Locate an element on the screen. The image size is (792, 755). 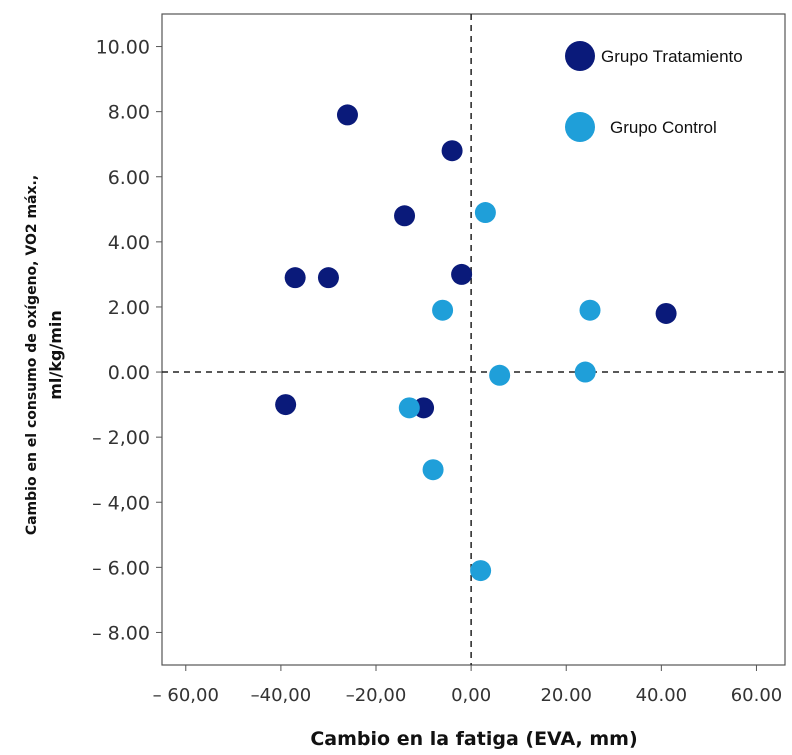
x-tick-label: 20.00 is located at coordinates (566, 695).